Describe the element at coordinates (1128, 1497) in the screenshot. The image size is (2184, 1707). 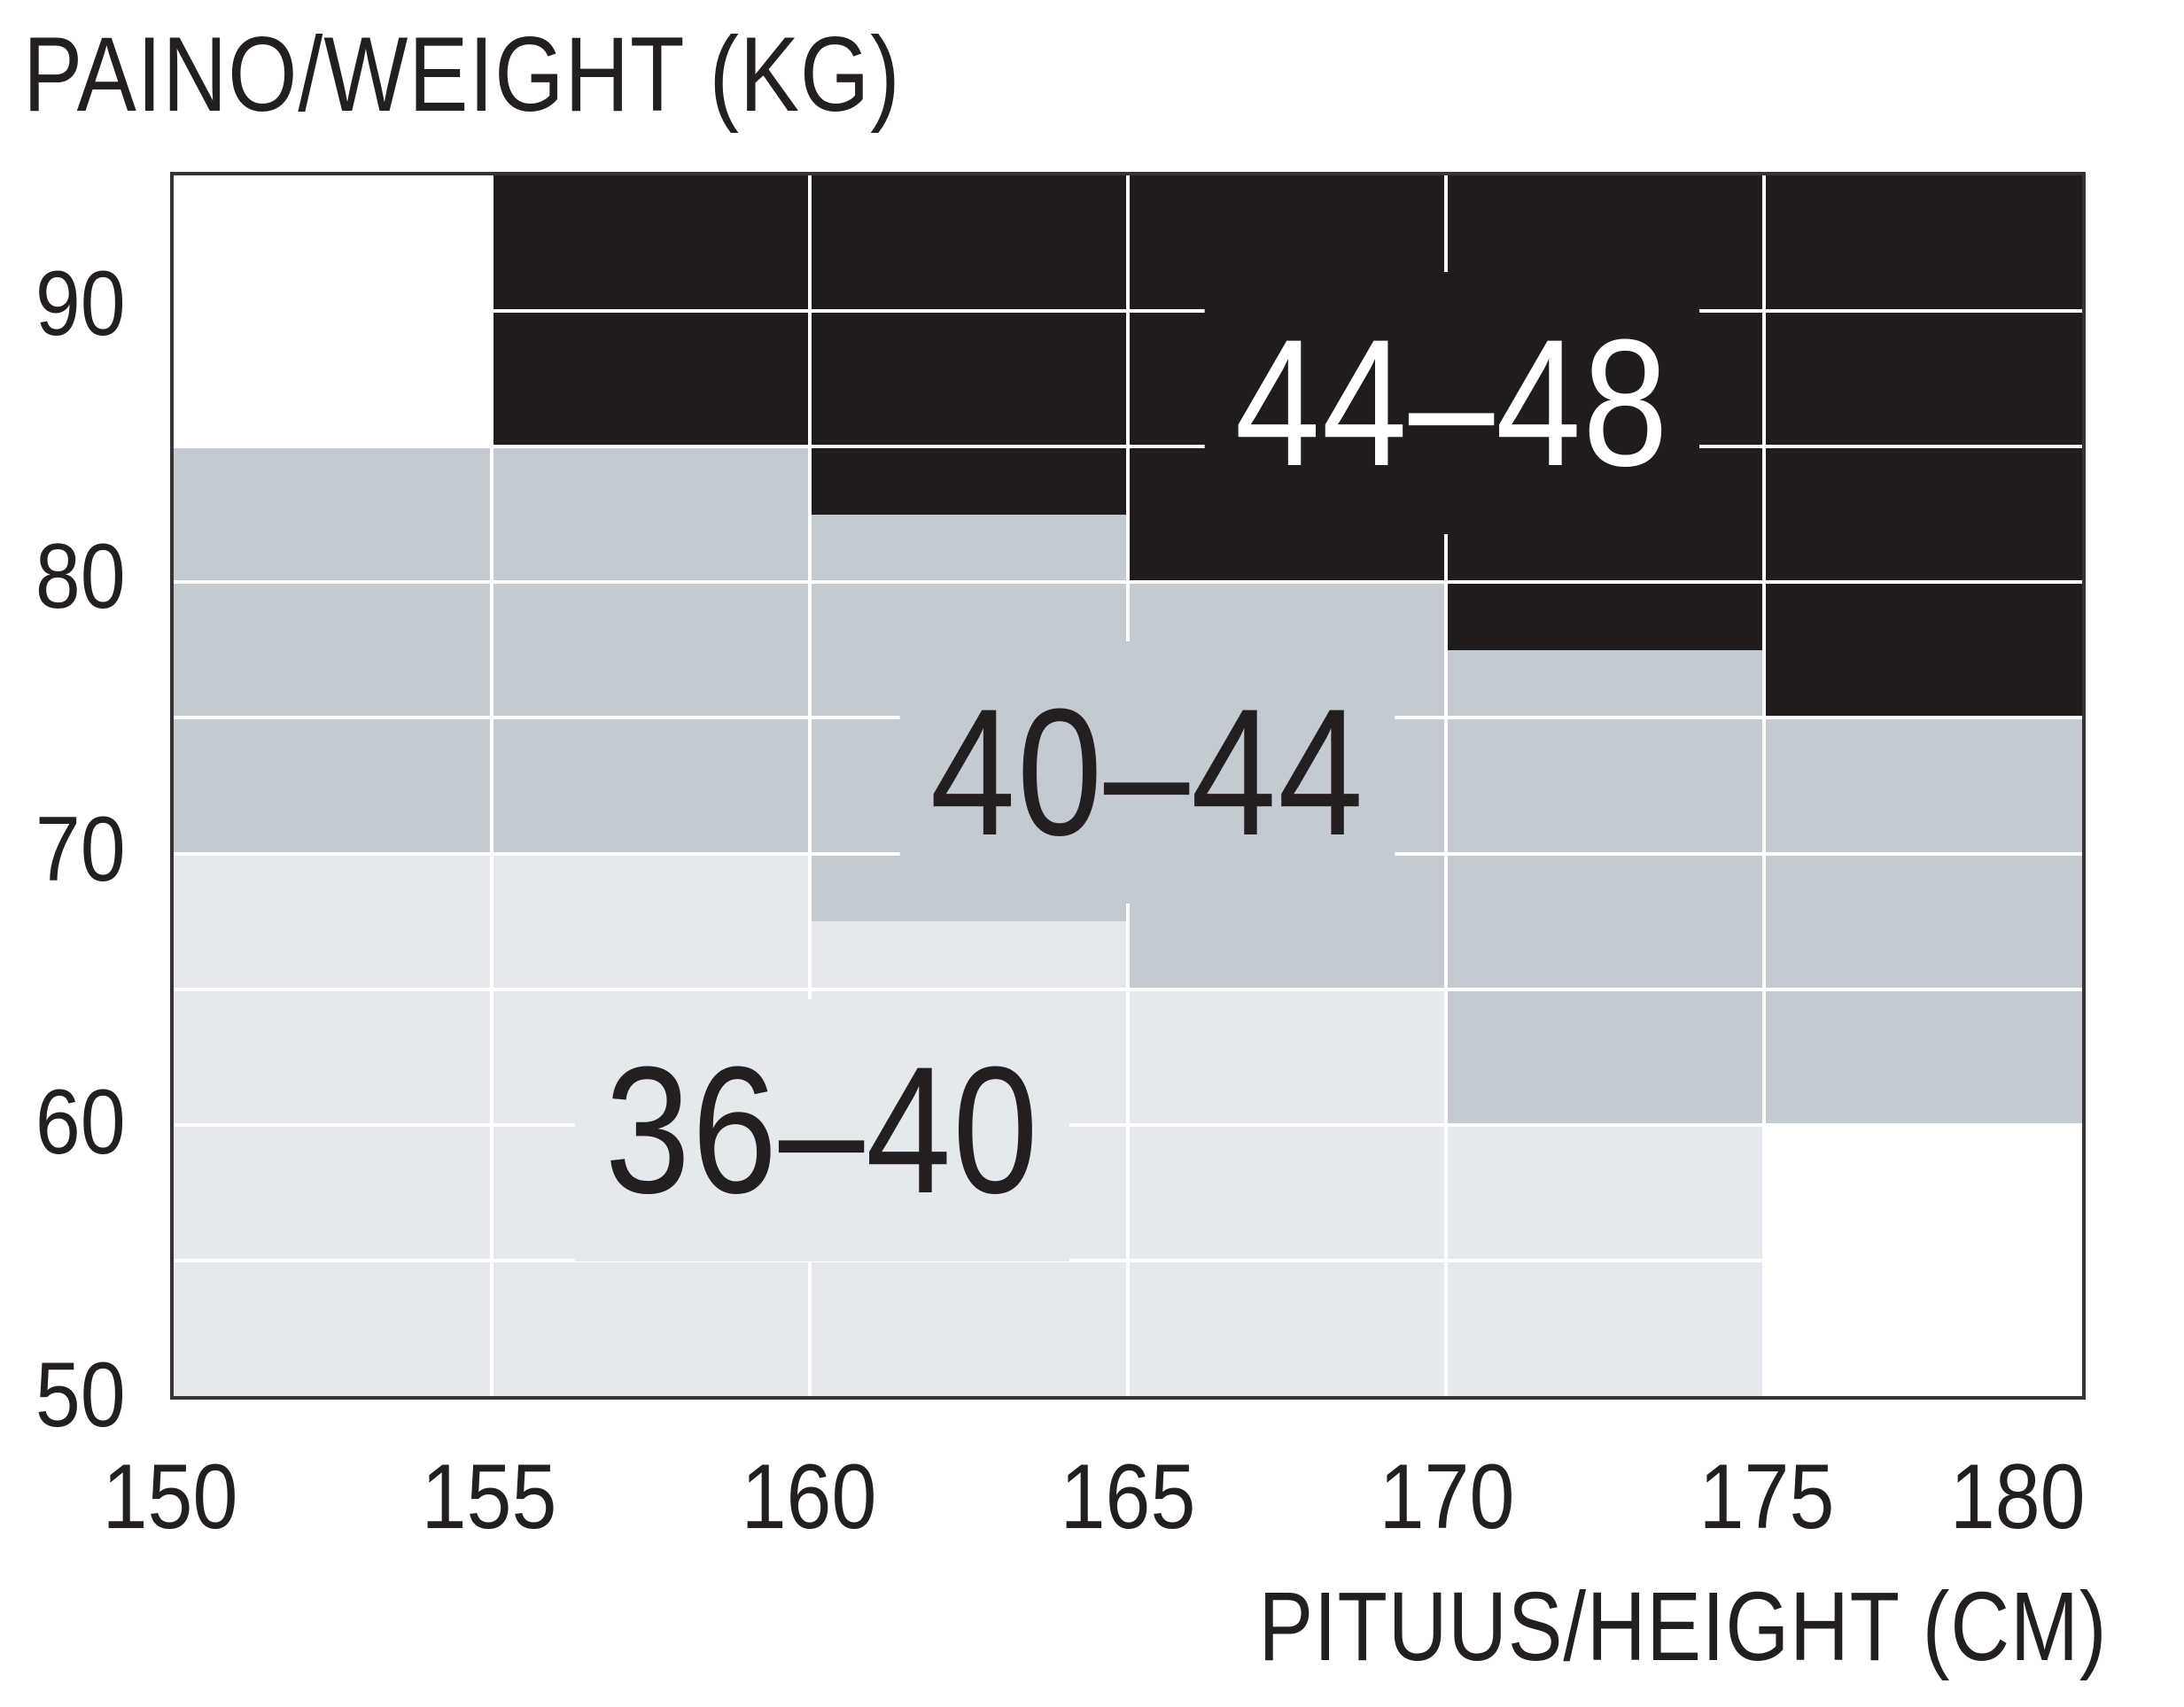
I see `x-tick-165: 165` at that location.